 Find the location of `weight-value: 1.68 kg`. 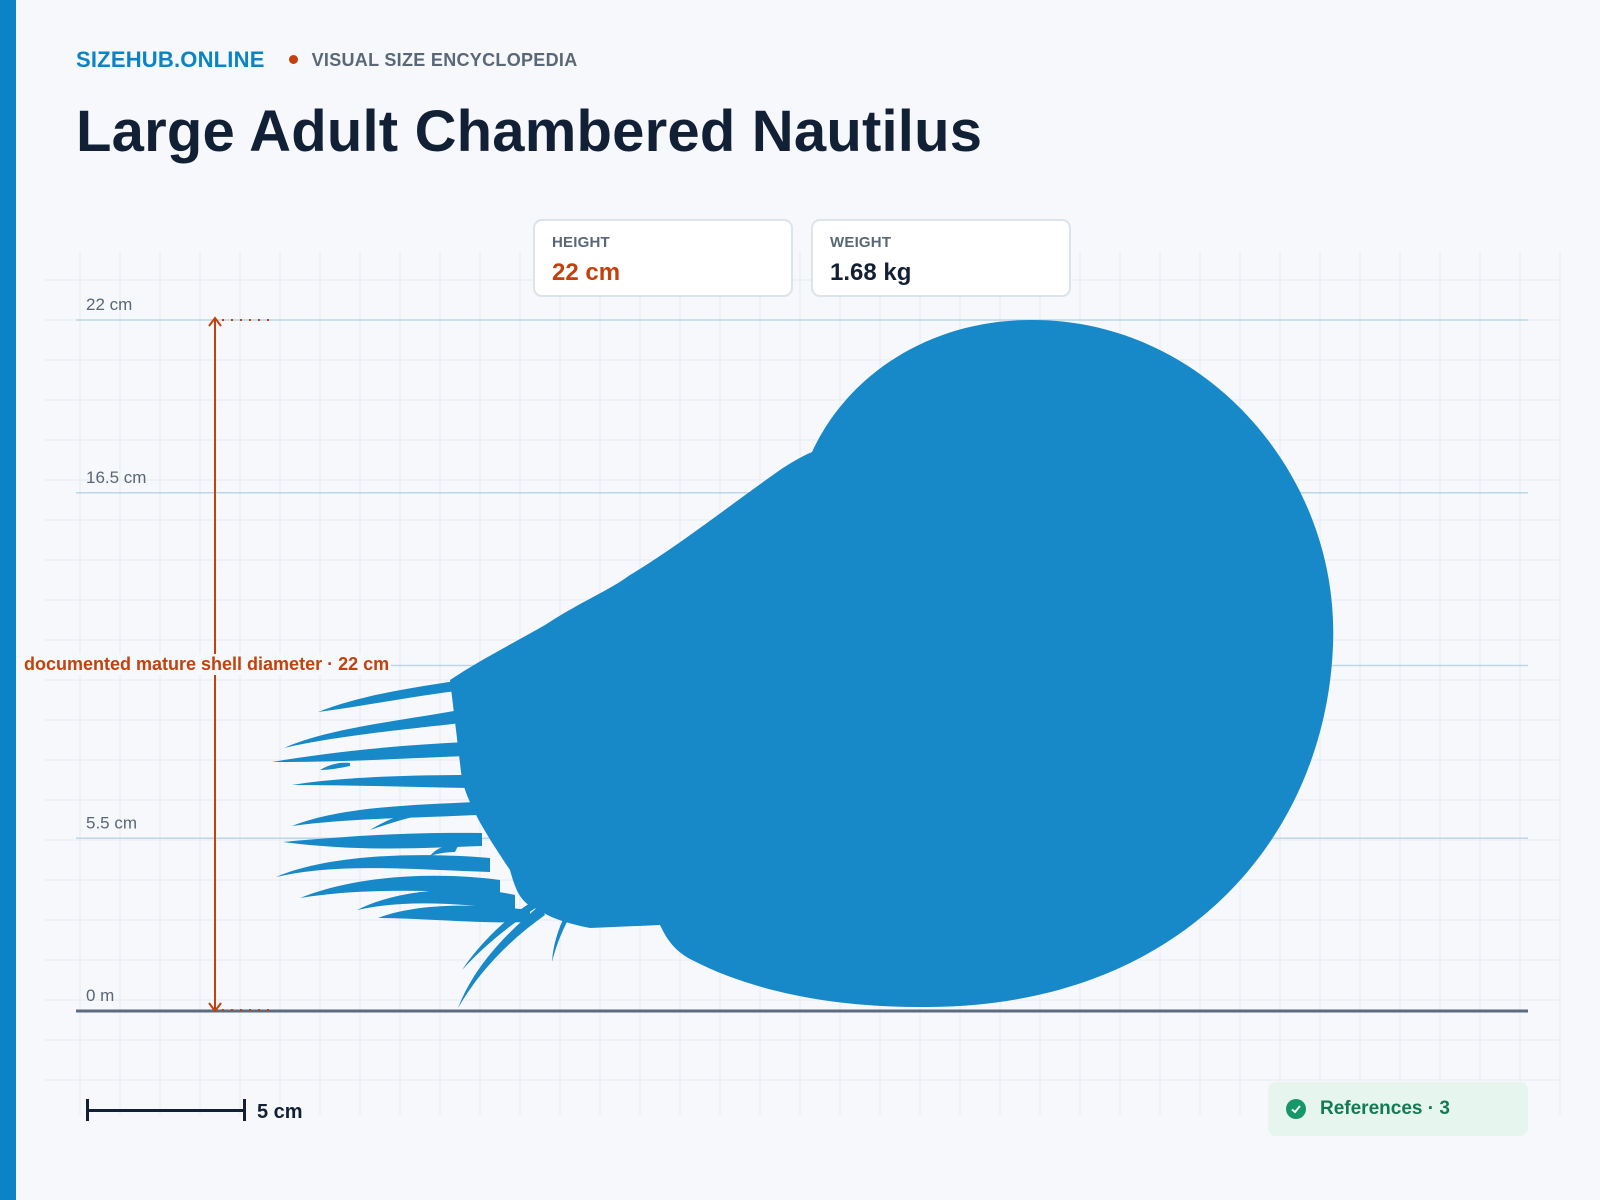

weight-value: 1.68 kg is located at coordinates (871, 272).